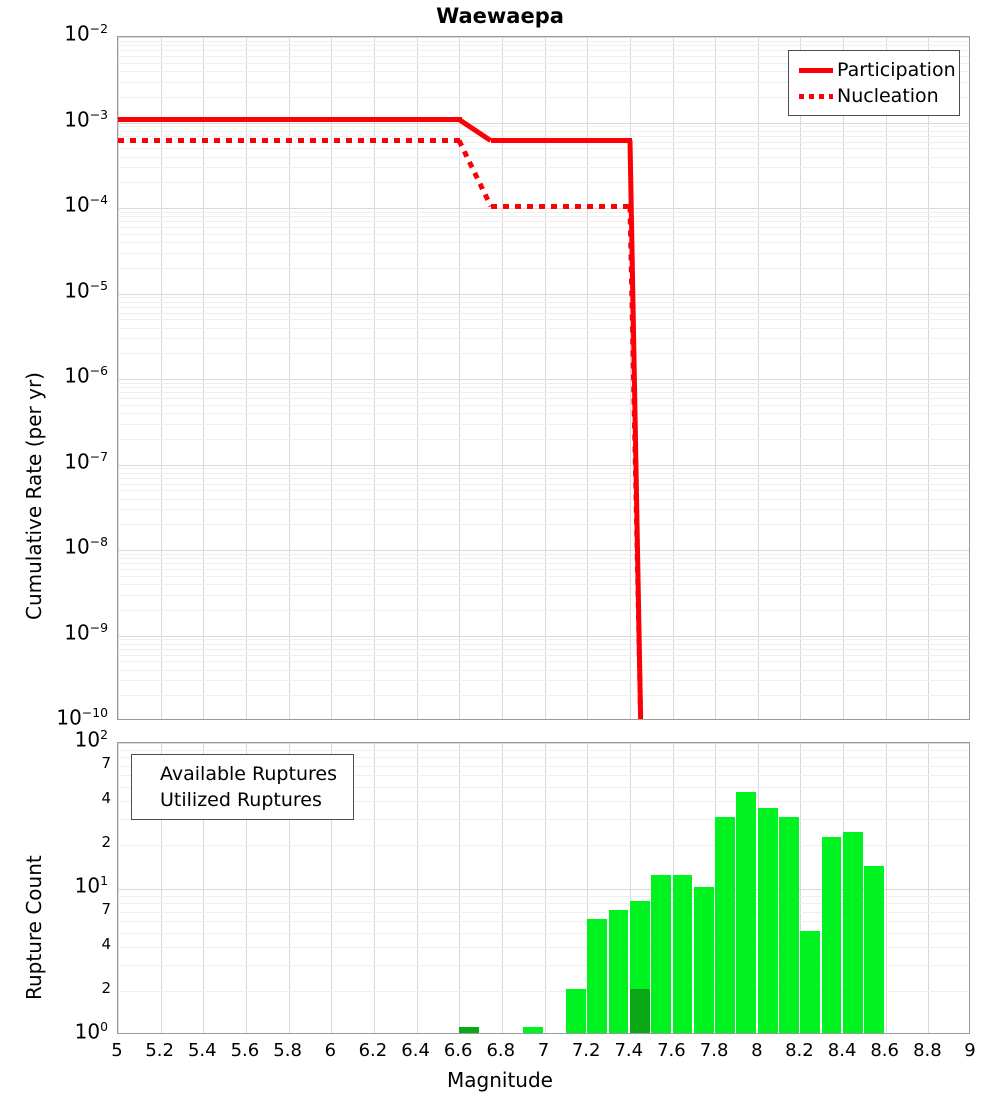 Image resolution: width=1000 pixels, height=1100 pixels. I want to click on x-tick-label: 5.4, so click(202, 1050).